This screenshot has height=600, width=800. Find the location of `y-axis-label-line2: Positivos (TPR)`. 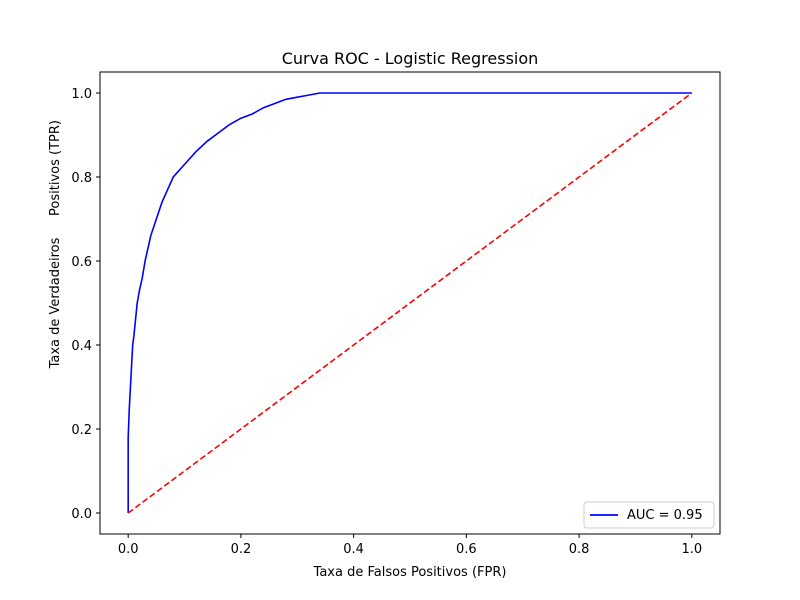

y-axis-label-line2: Positivos (TPR) is located at coordinates (55, 168).